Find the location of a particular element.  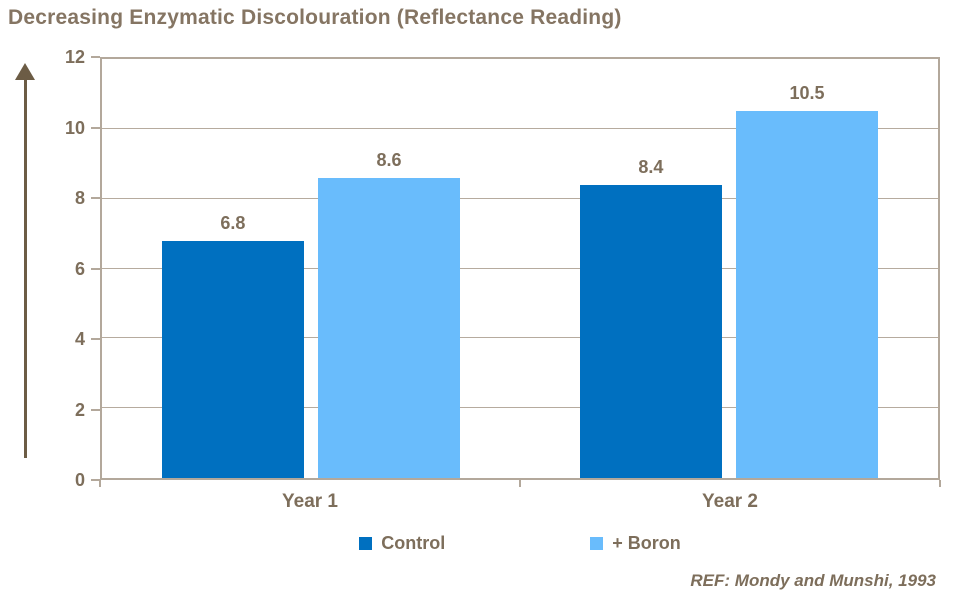

bar-column: 10.5 is located at coordinates (807, 268).